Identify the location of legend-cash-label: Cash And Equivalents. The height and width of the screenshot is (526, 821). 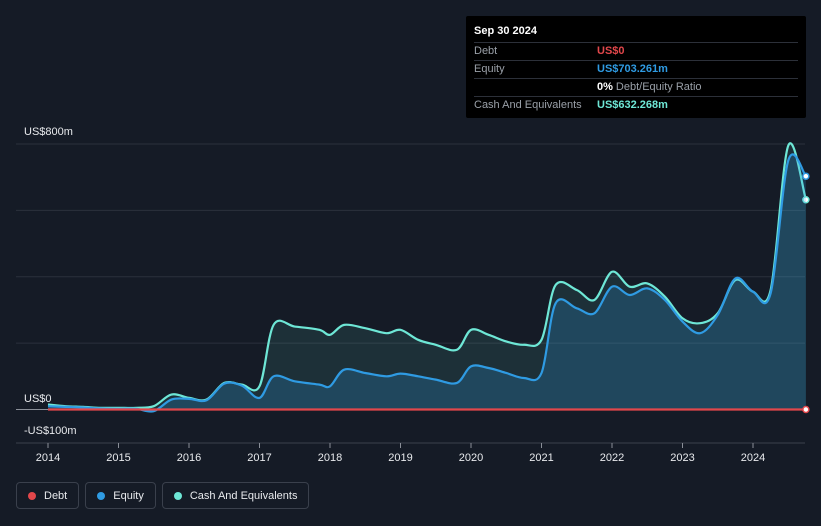
(243, 495).